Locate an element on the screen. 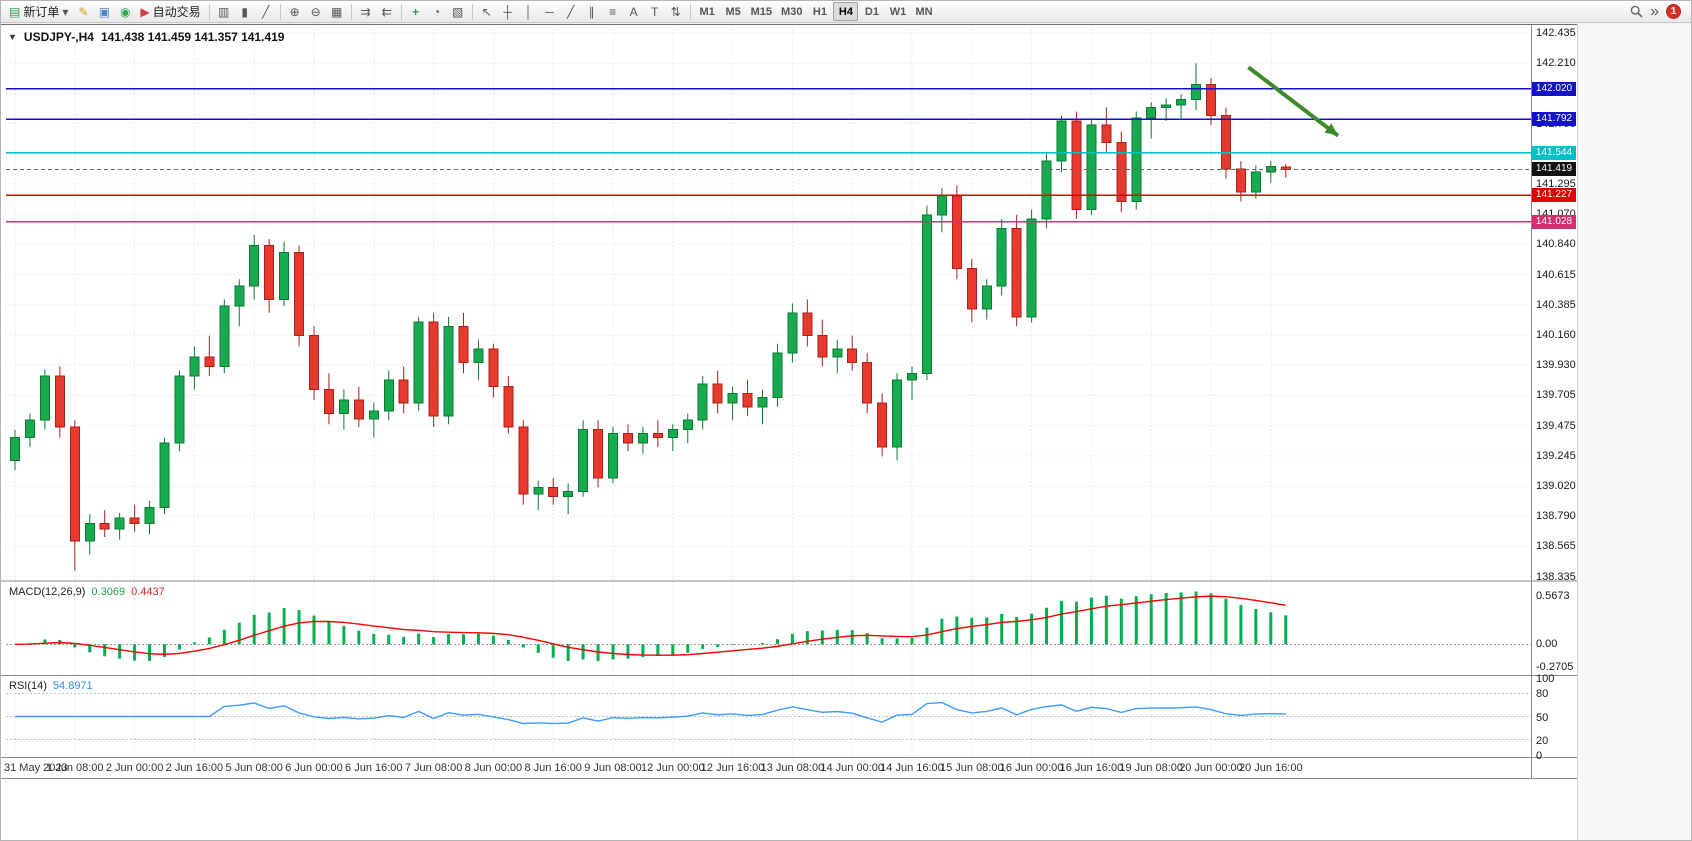 This screenshot has height=841, width=1692. label-icon: T is located at coordinates (654, 11).